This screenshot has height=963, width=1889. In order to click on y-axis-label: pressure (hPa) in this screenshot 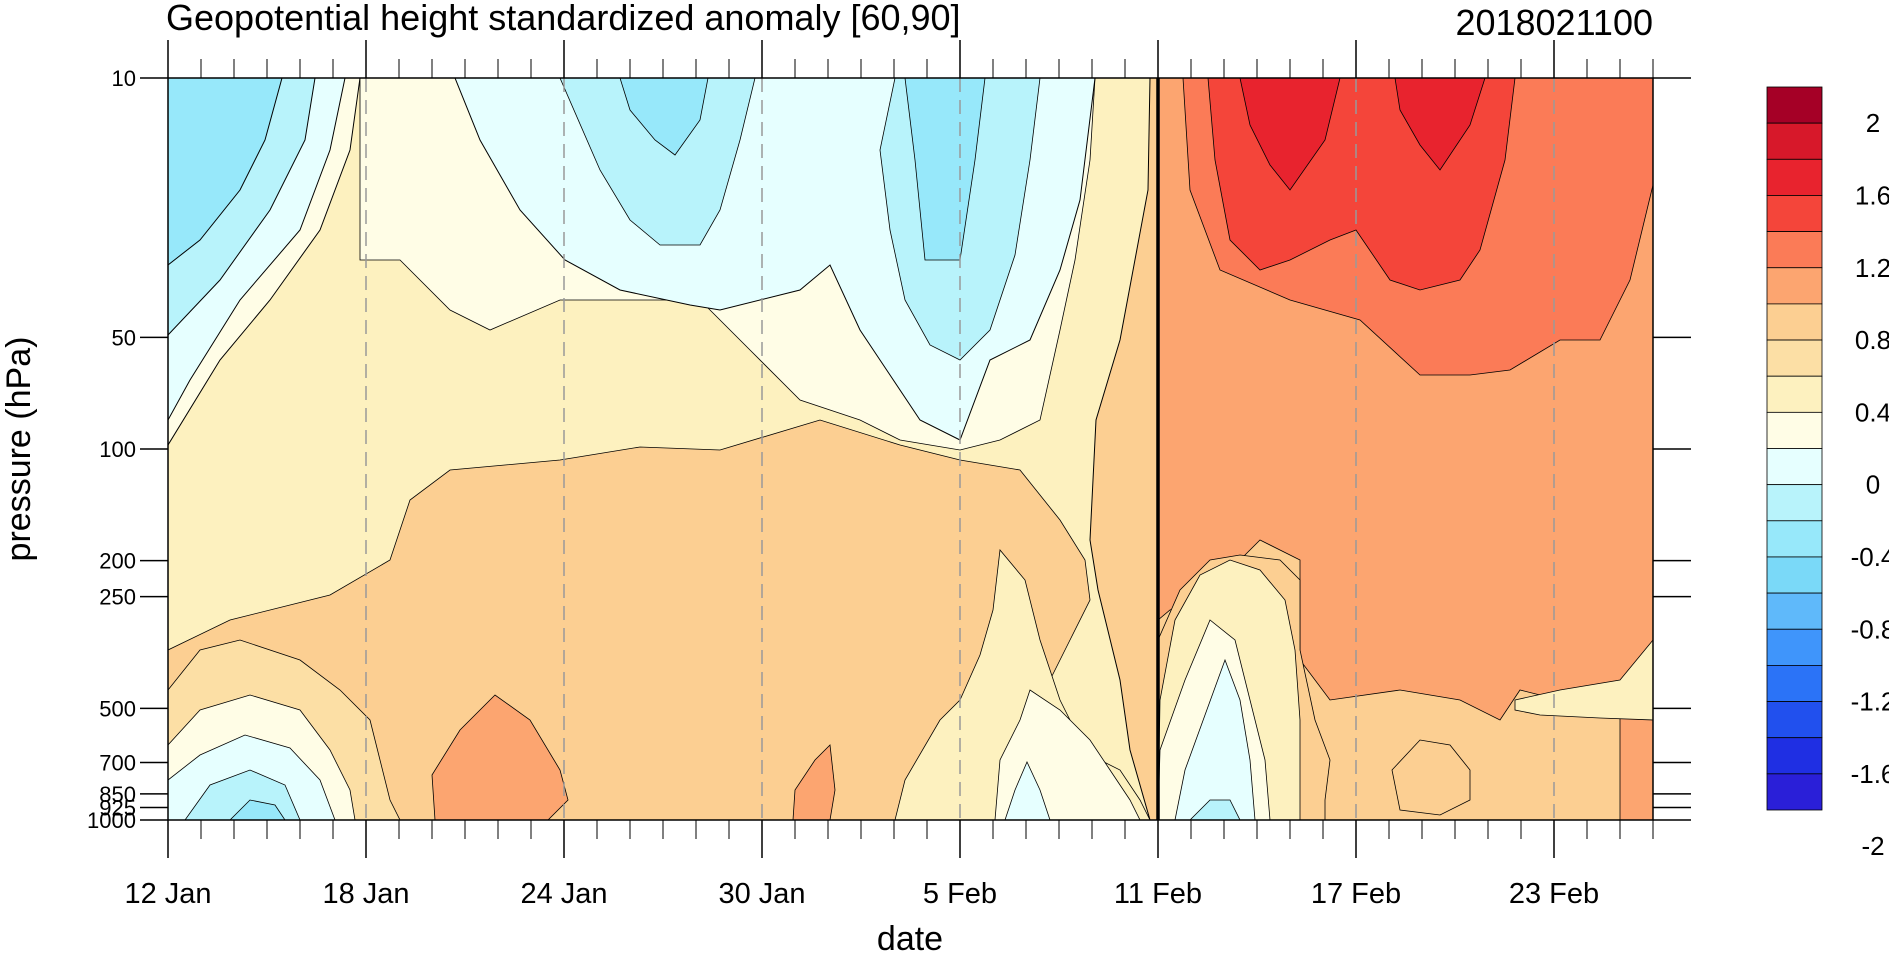, I will do `click(19, 449)`.